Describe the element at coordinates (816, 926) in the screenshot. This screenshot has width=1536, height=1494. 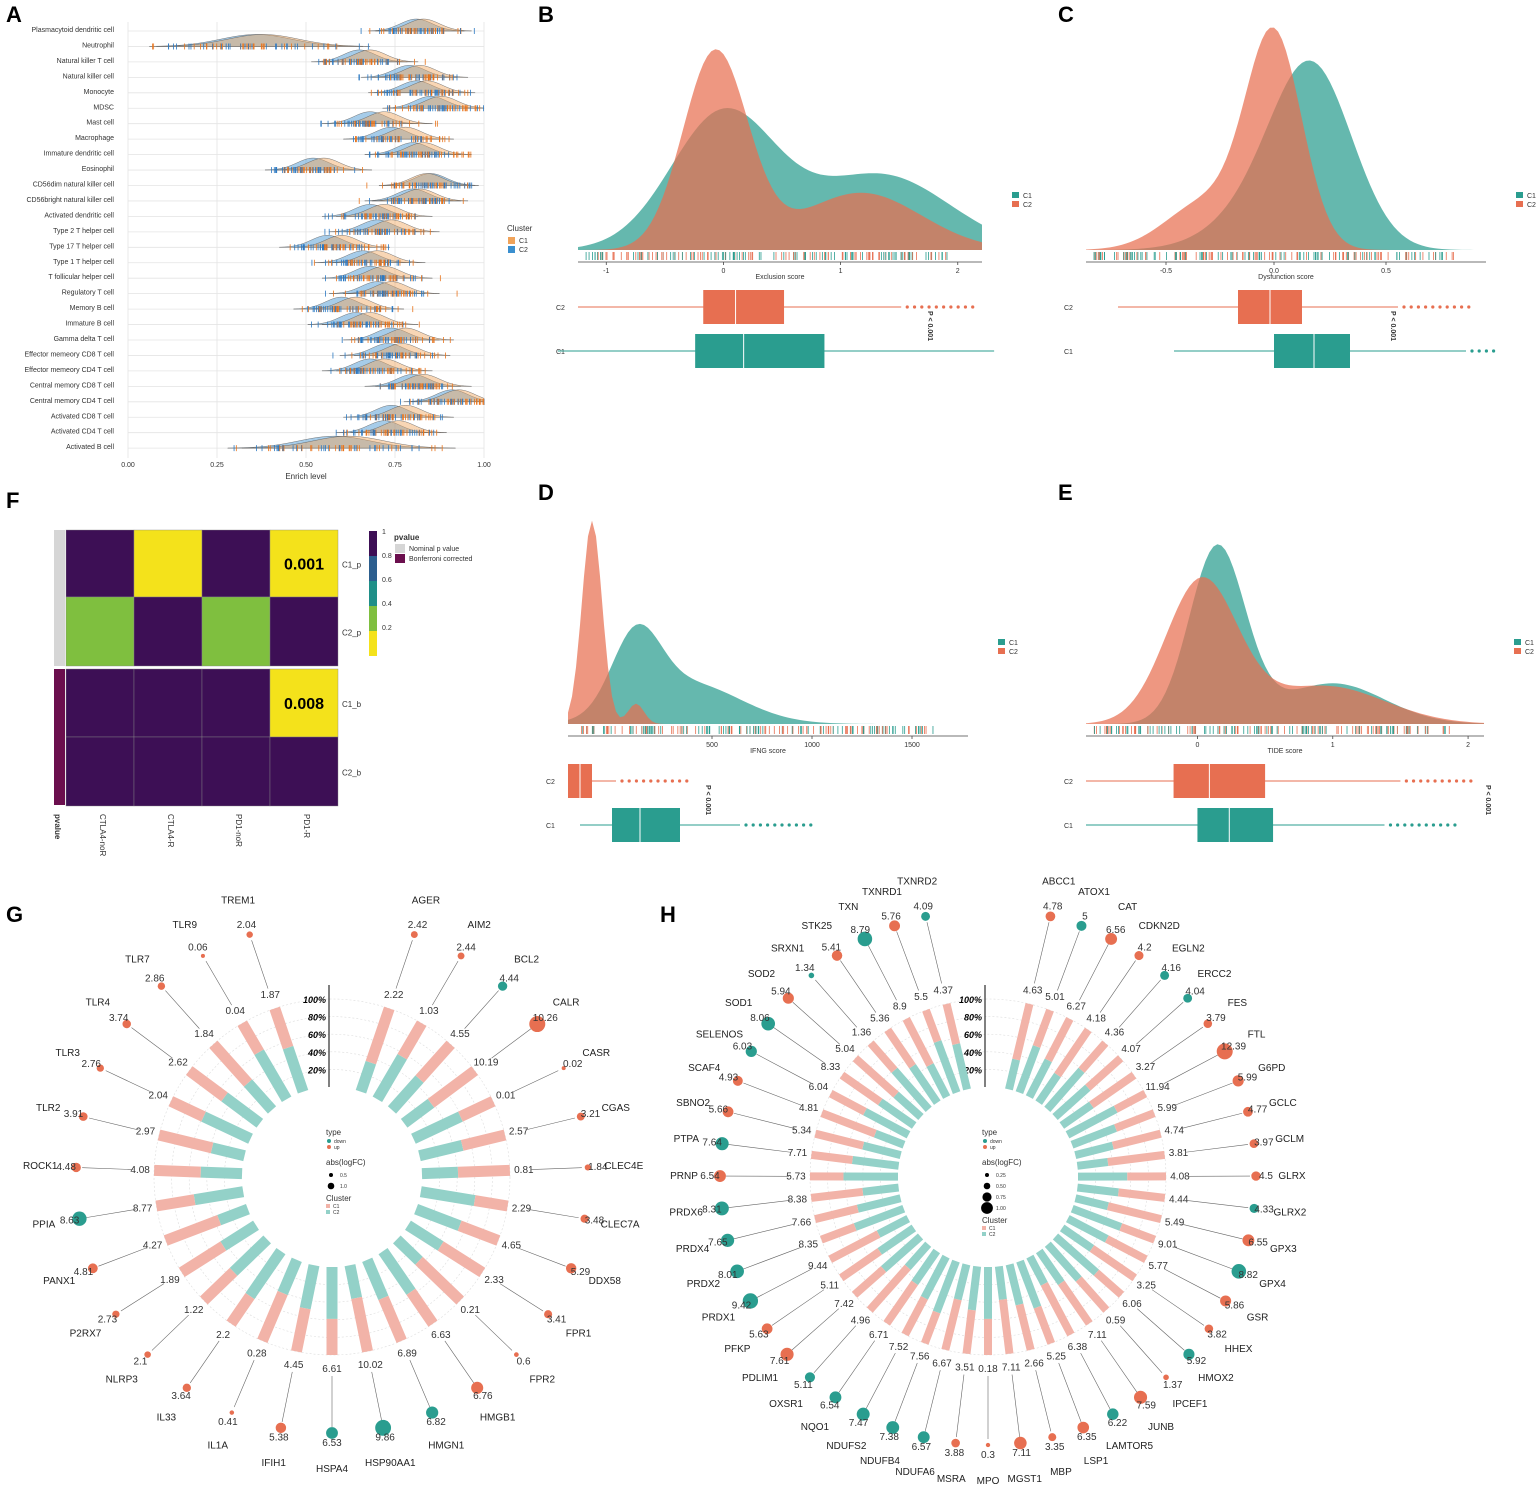
I see `gene-label: STK25` at that location.